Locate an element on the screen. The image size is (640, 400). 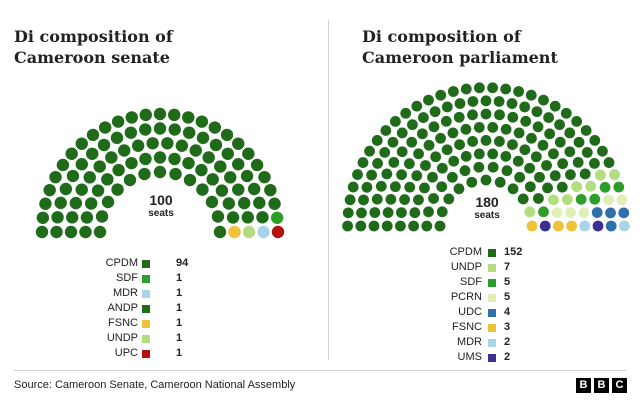
bbc-logo-letter: B is located at coordinates (583, 385).